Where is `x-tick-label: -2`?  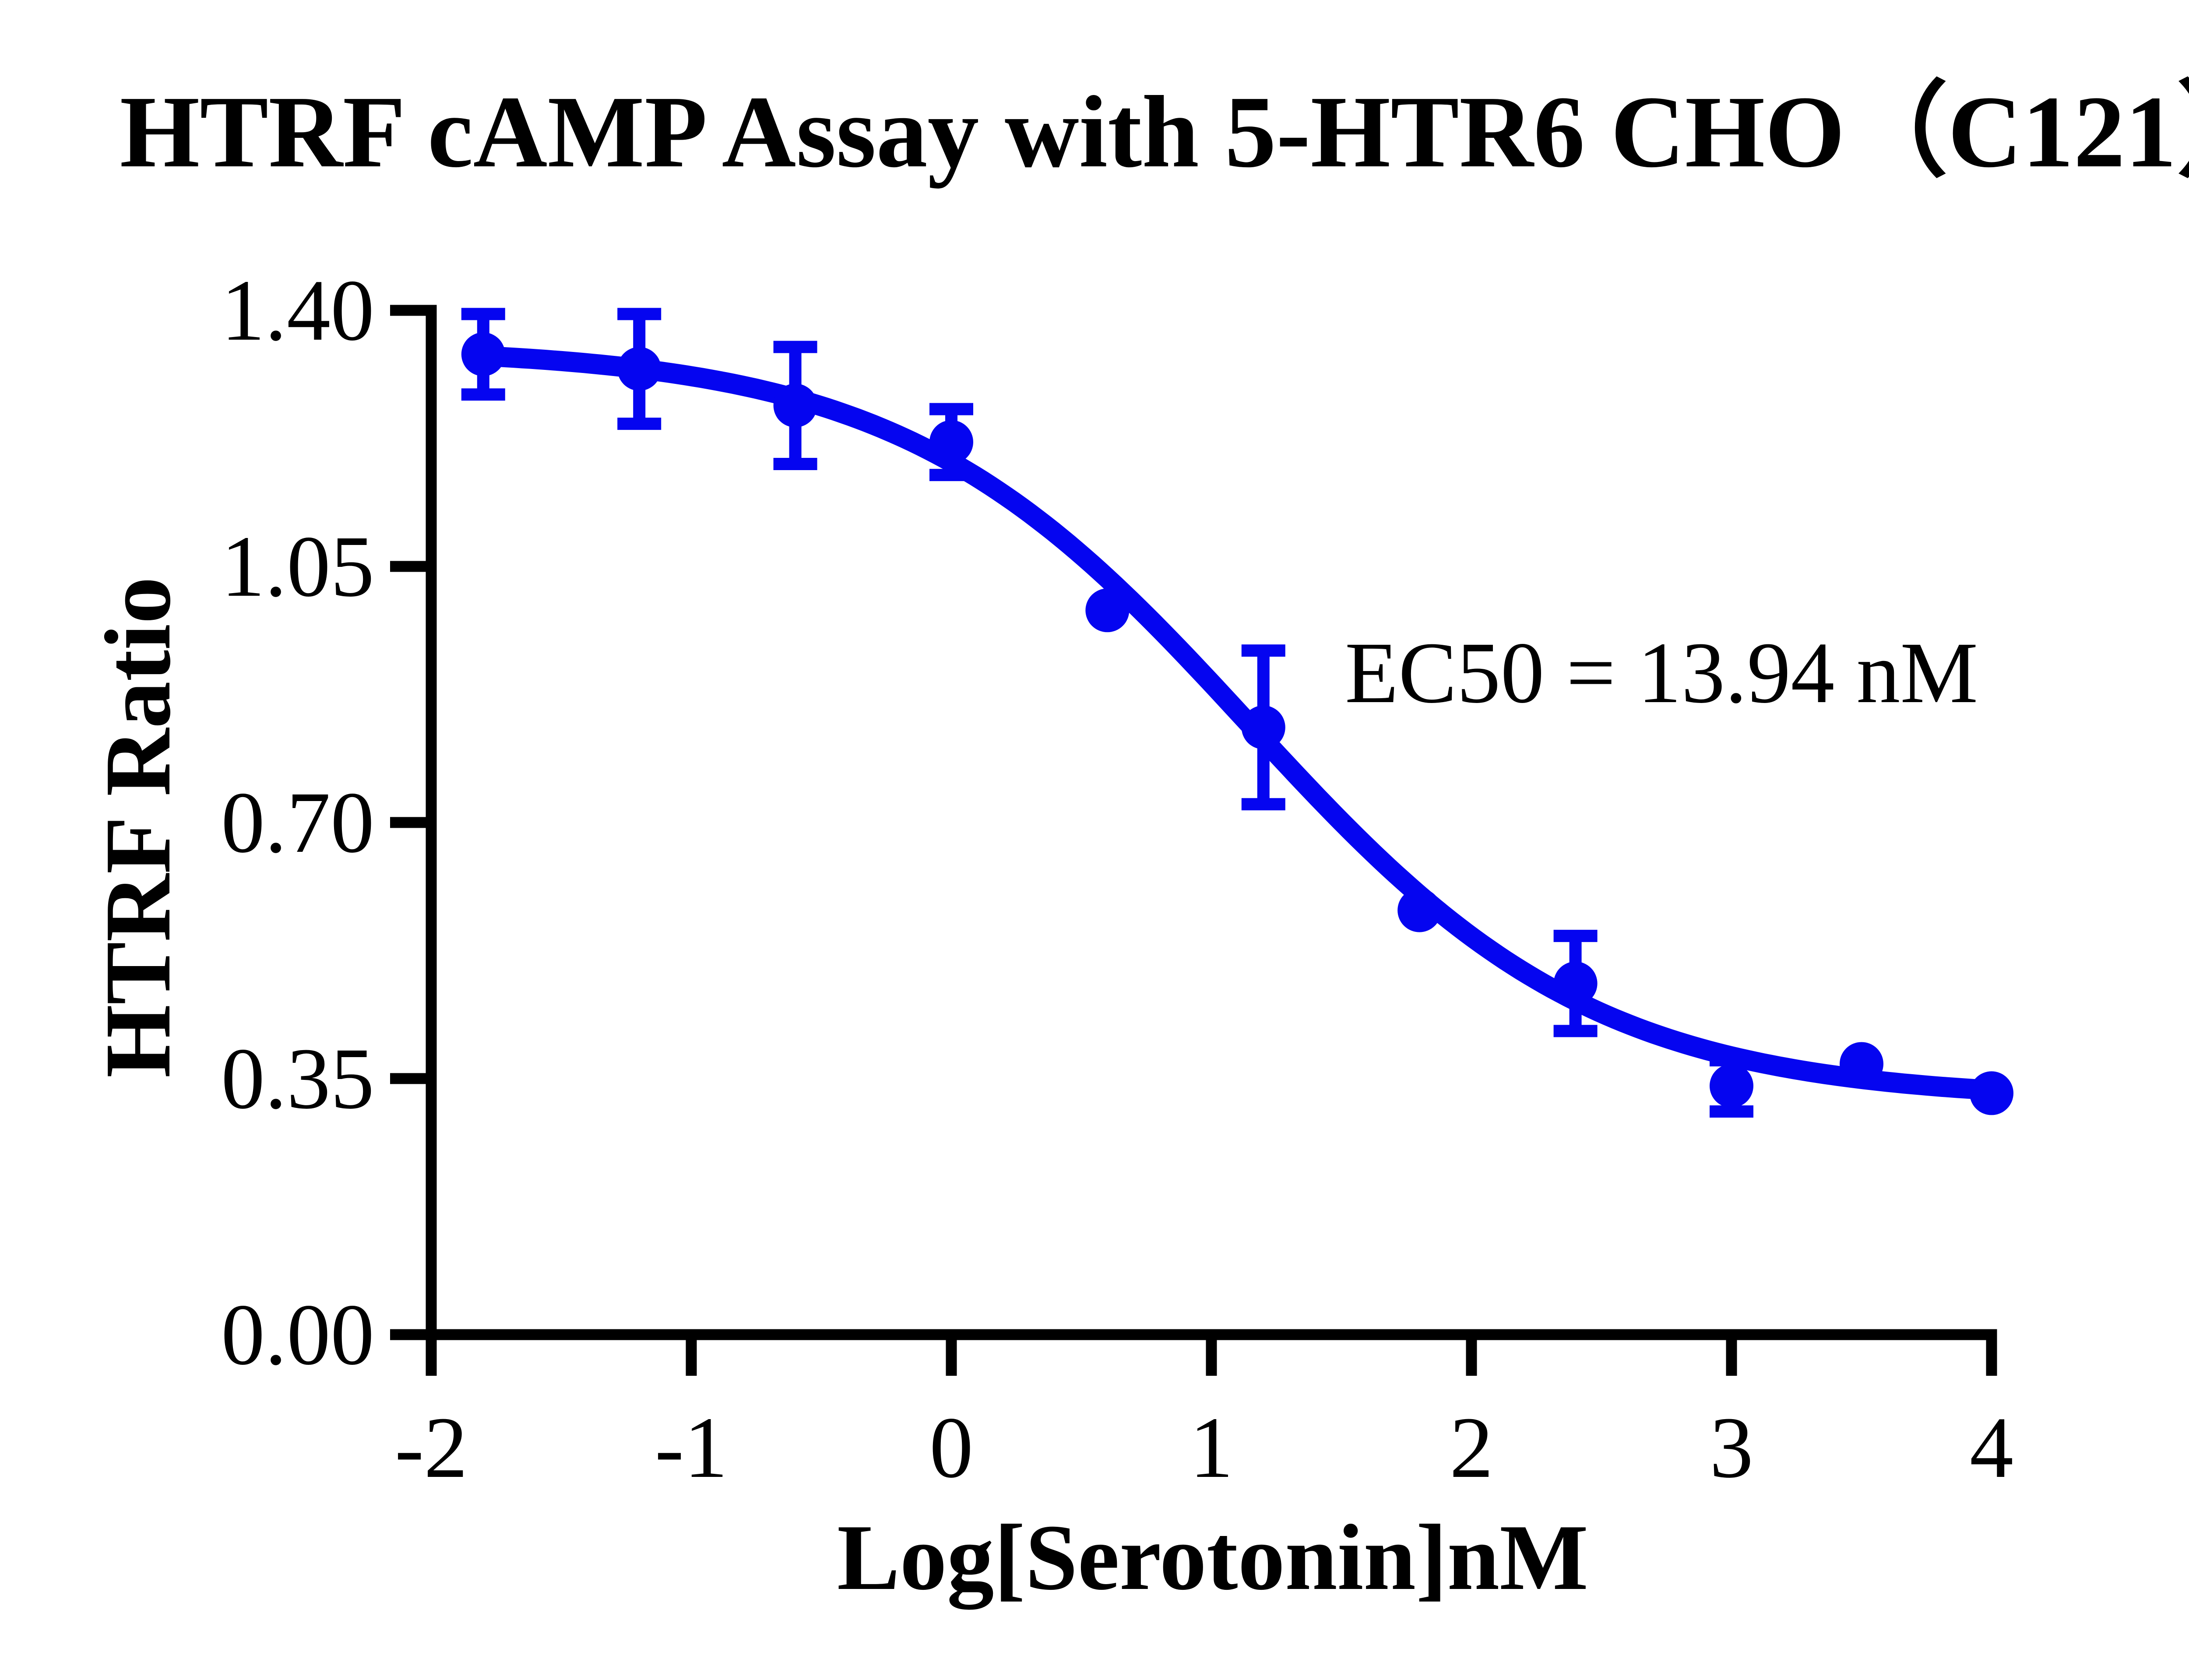 x-tick-label: -2 is located at coordinates (432, 1447).